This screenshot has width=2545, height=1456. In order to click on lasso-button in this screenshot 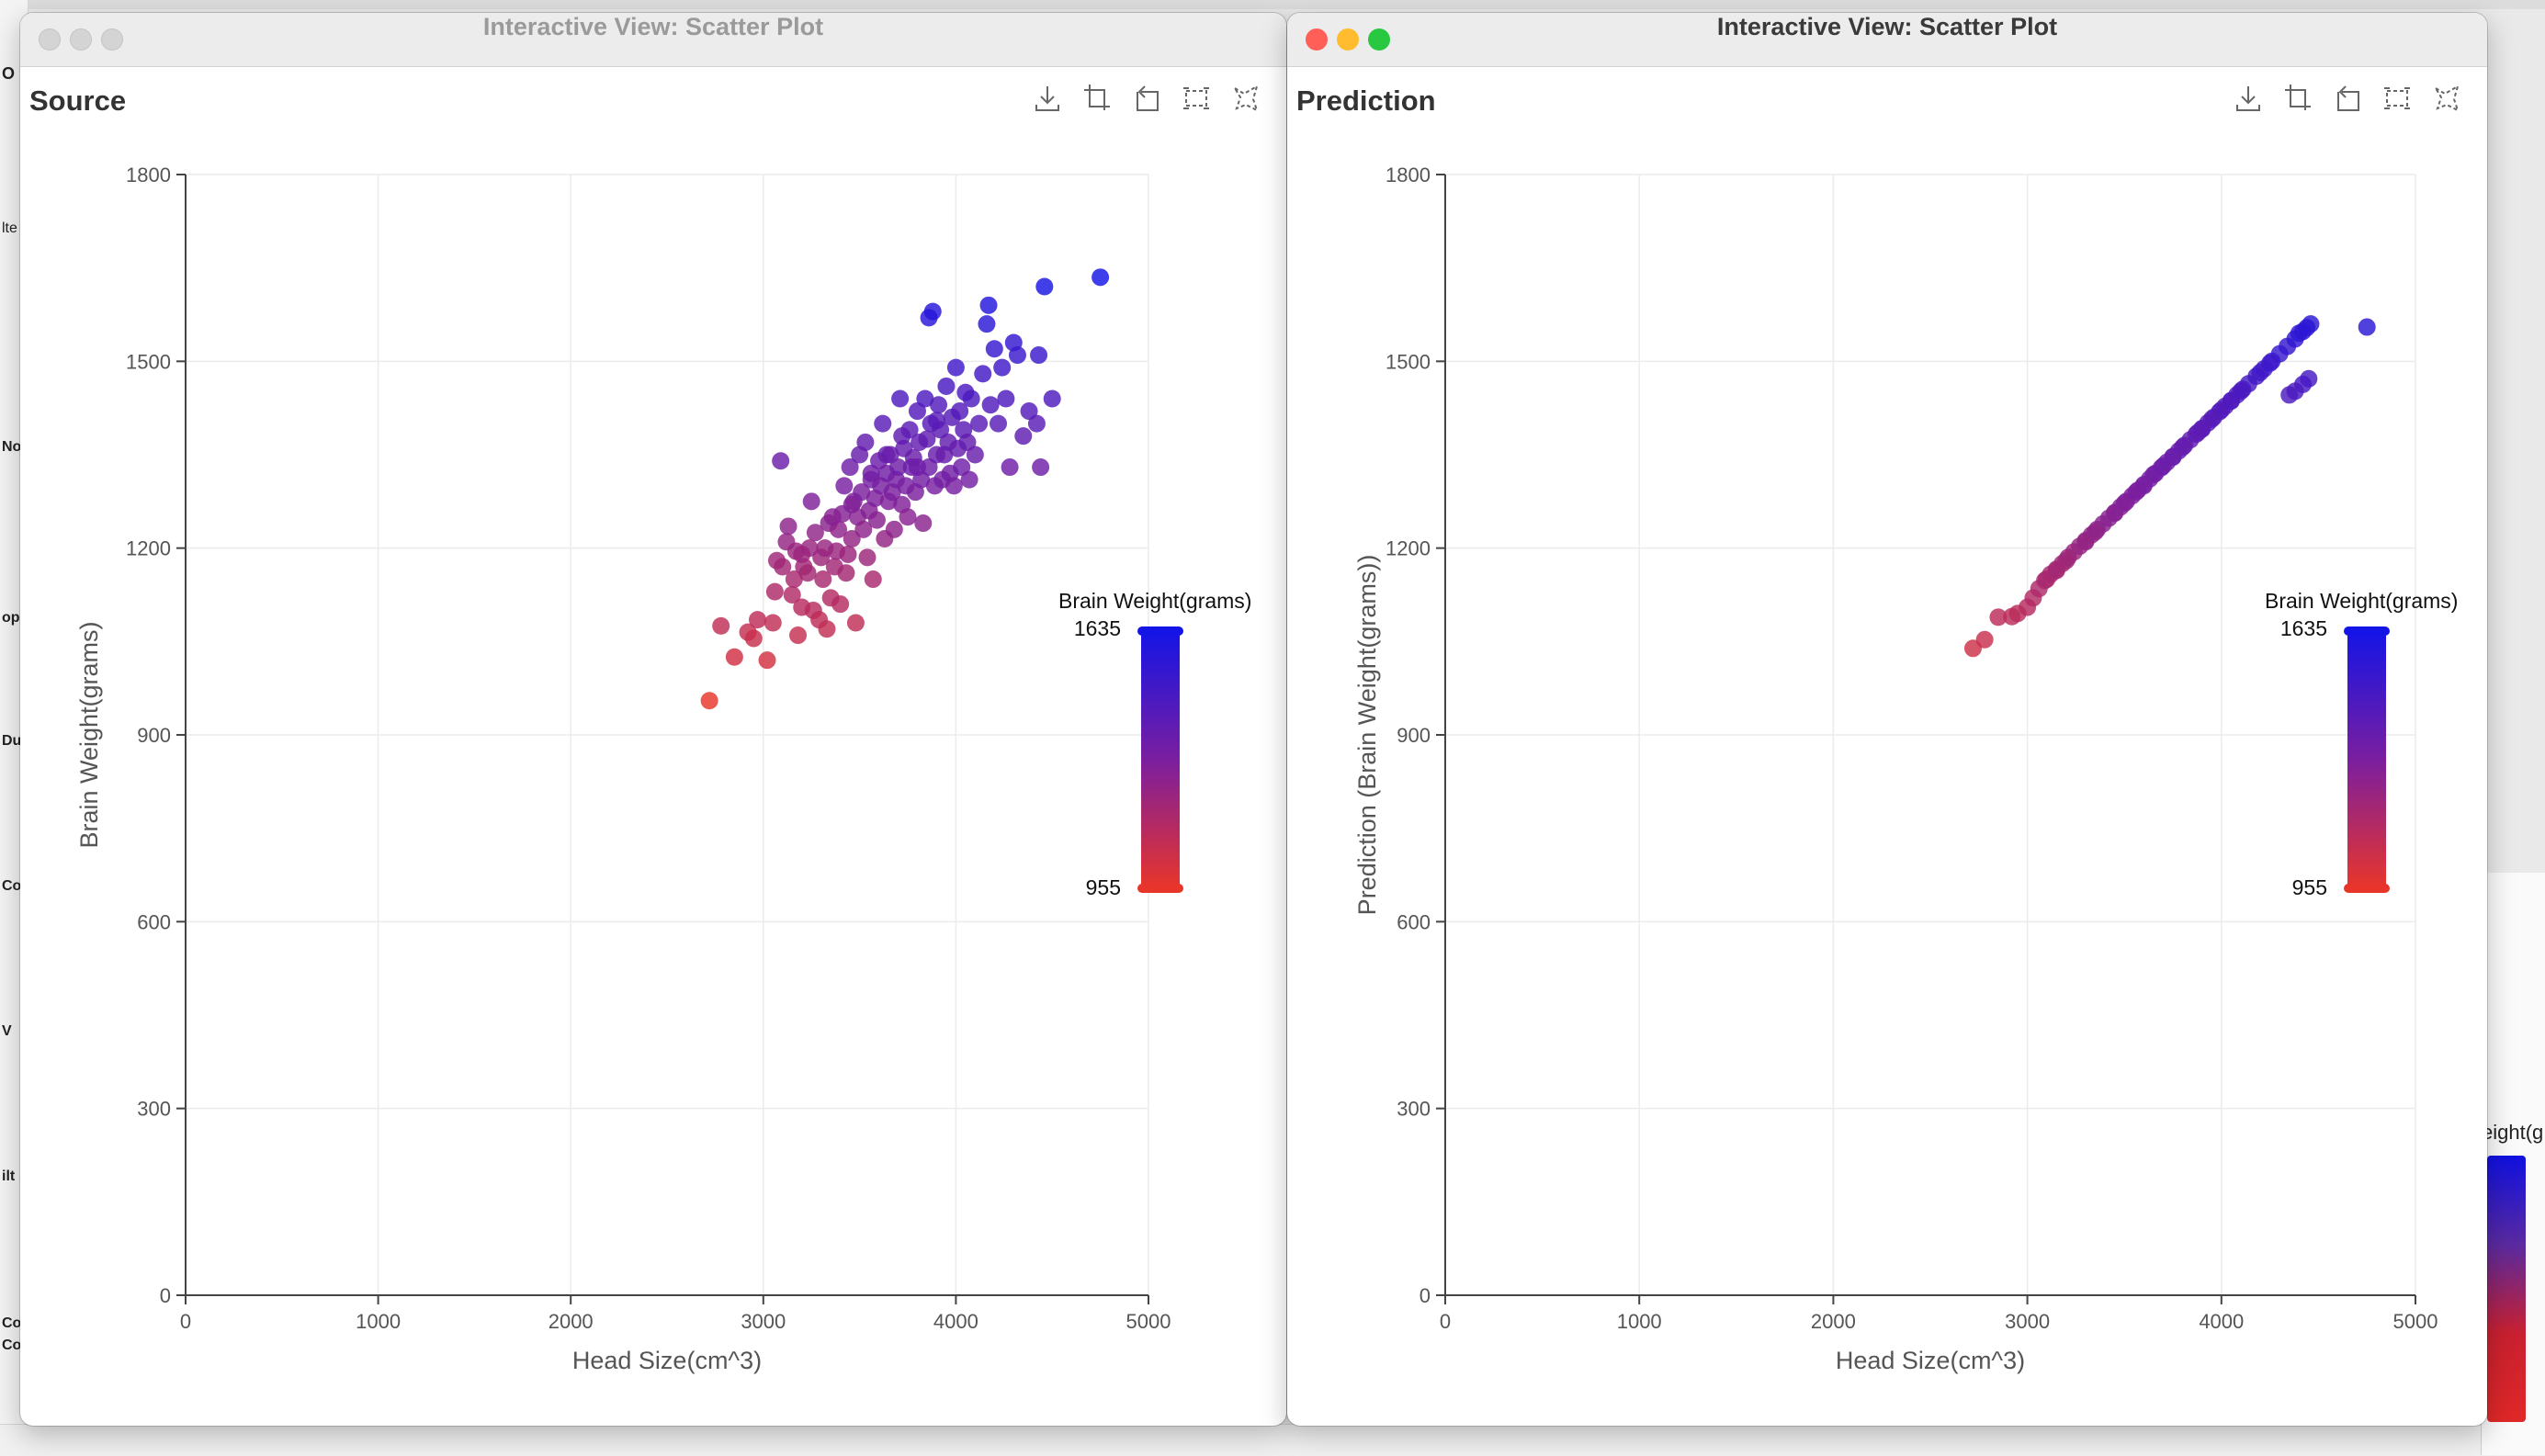, I will do `click(2446, 98)`.